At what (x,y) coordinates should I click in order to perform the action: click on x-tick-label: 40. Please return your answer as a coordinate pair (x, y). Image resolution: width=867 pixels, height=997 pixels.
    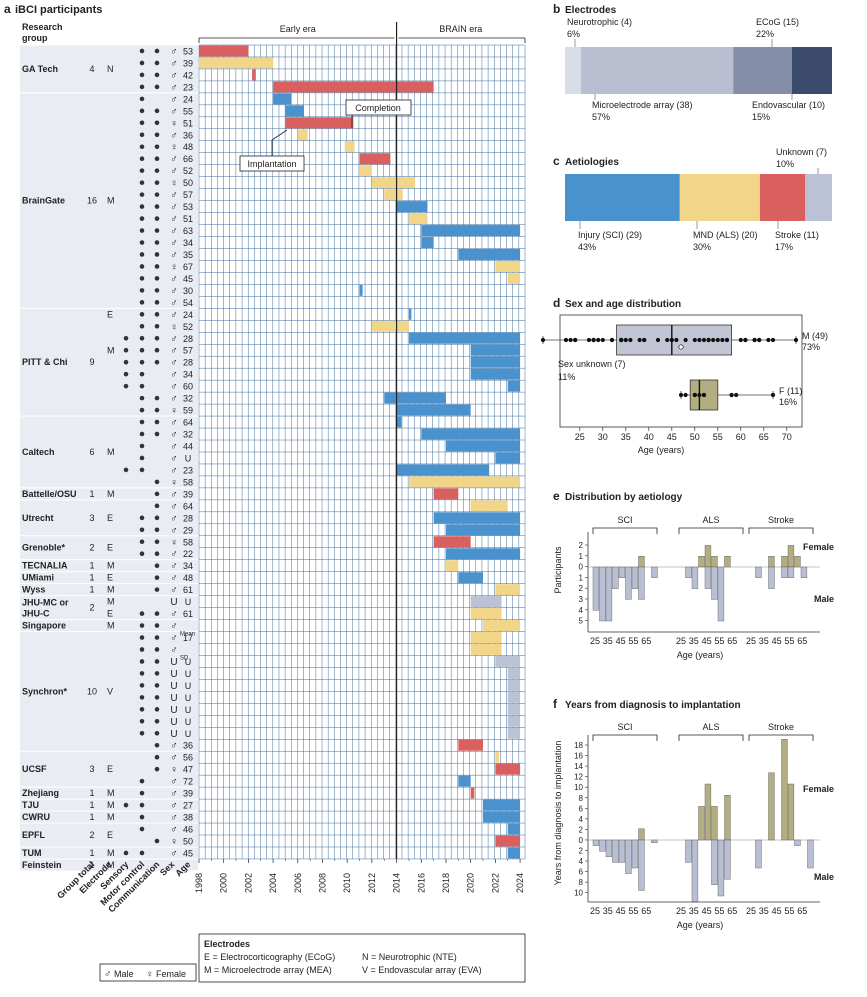
    Looking at the image, I should click on (649, 437).